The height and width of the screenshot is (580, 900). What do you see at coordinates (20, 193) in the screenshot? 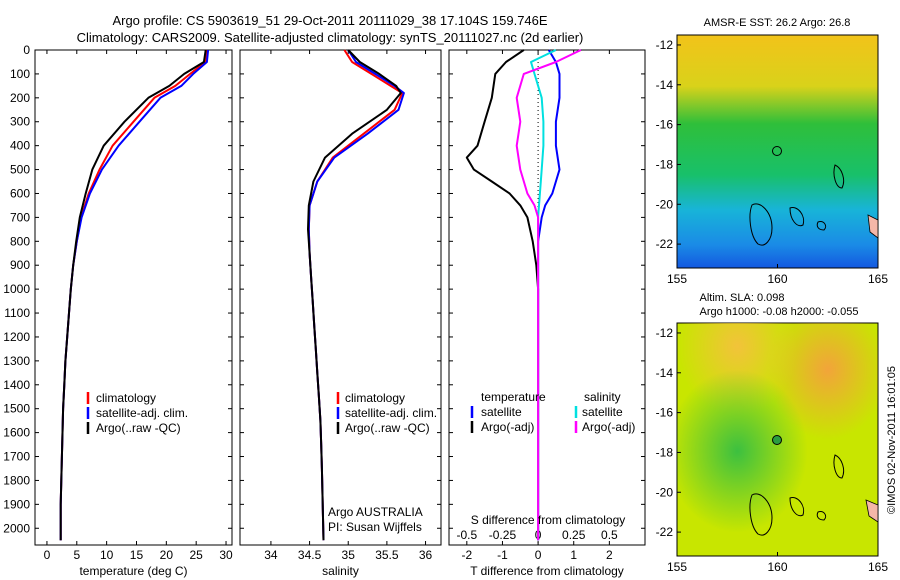
I see `y-tick-label: 600` at bounding box center [20, 193].